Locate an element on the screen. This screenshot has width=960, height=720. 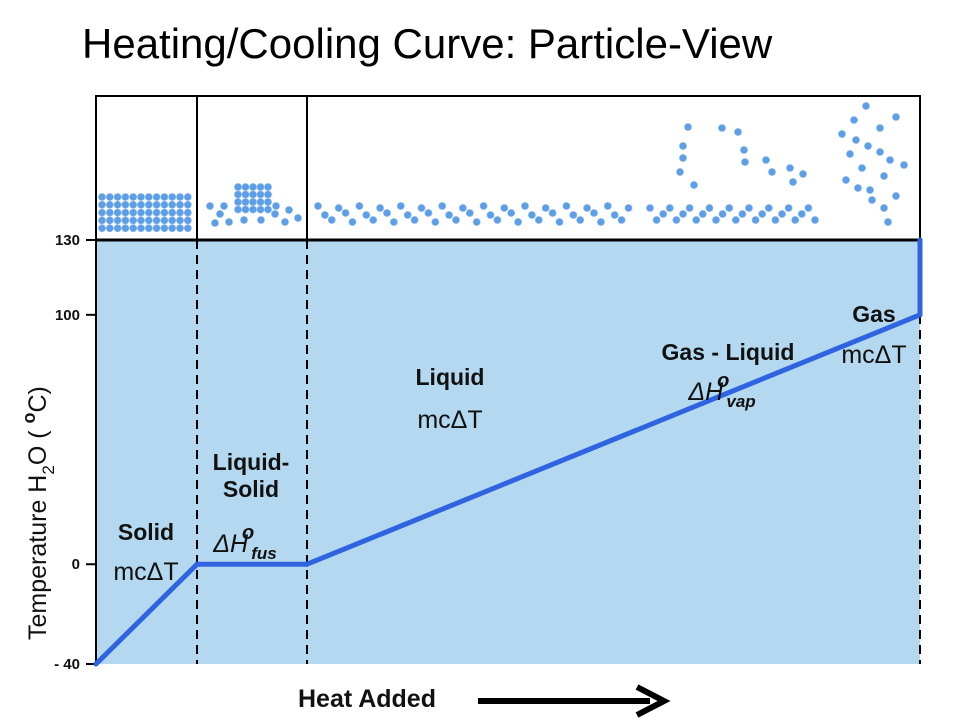
y-tick-label: 100 is located at coordinates (67, 315).